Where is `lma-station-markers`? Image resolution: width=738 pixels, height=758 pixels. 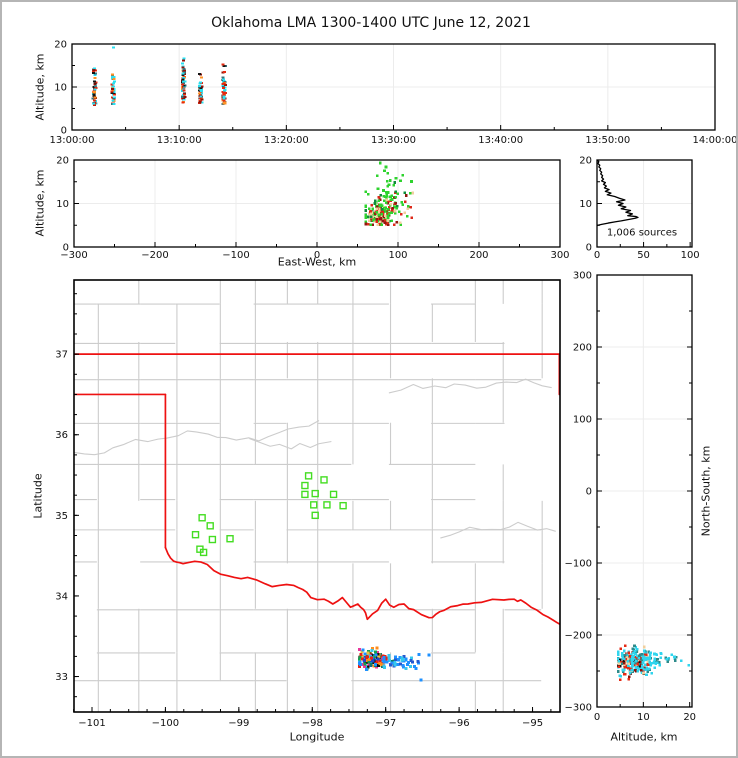
lma-station-markers is located at coordinates (269, 514).